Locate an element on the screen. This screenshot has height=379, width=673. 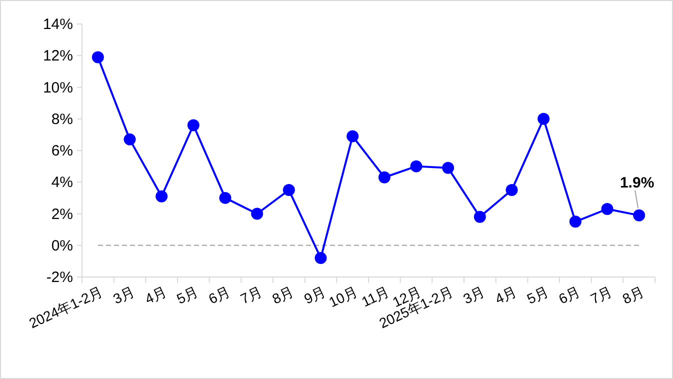
y-tick-label: 0% is located at coordinates (62, 245).